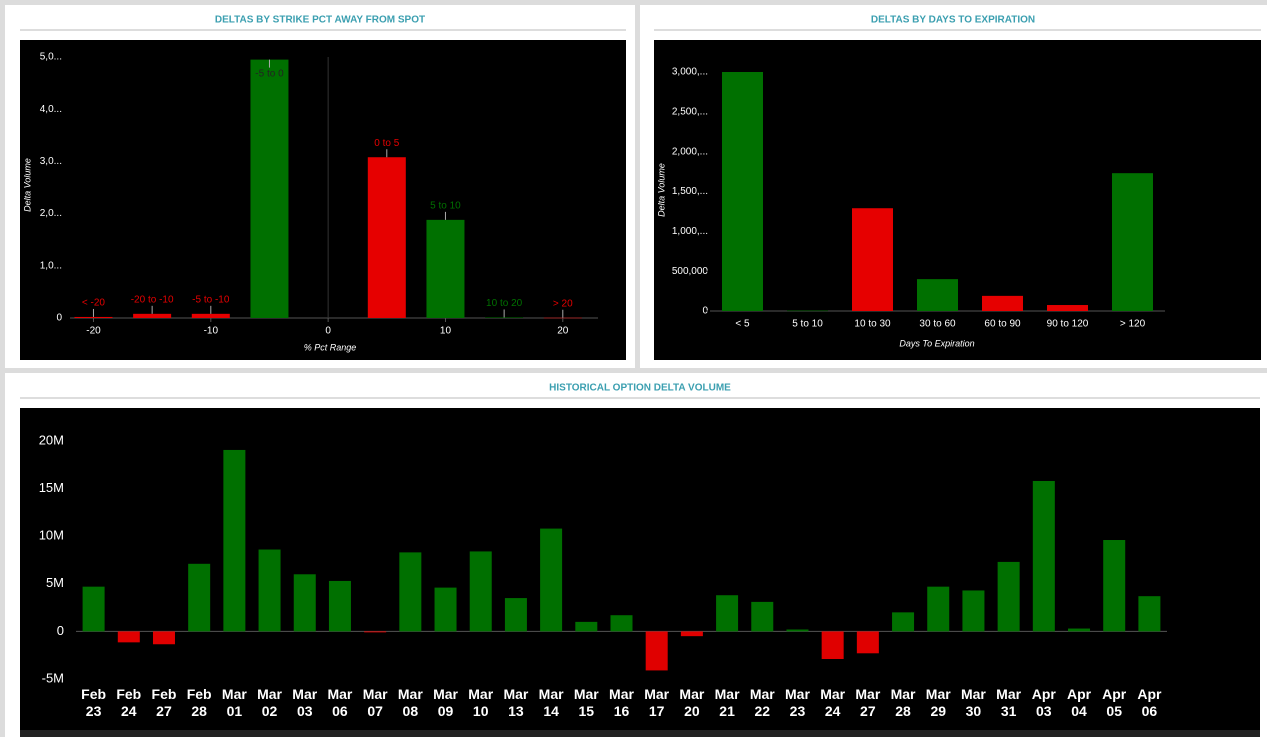 The image size is (1267, 737). I want to click on y-tick-label: 5M, so click(55, 582).